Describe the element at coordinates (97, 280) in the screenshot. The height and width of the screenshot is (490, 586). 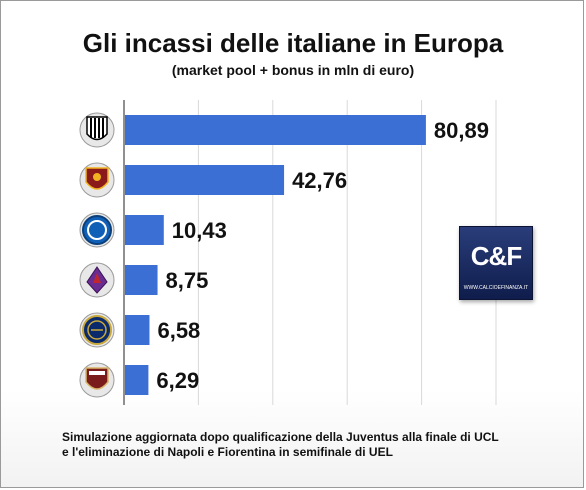
I see `fiorentina-crest-icon` at that location.